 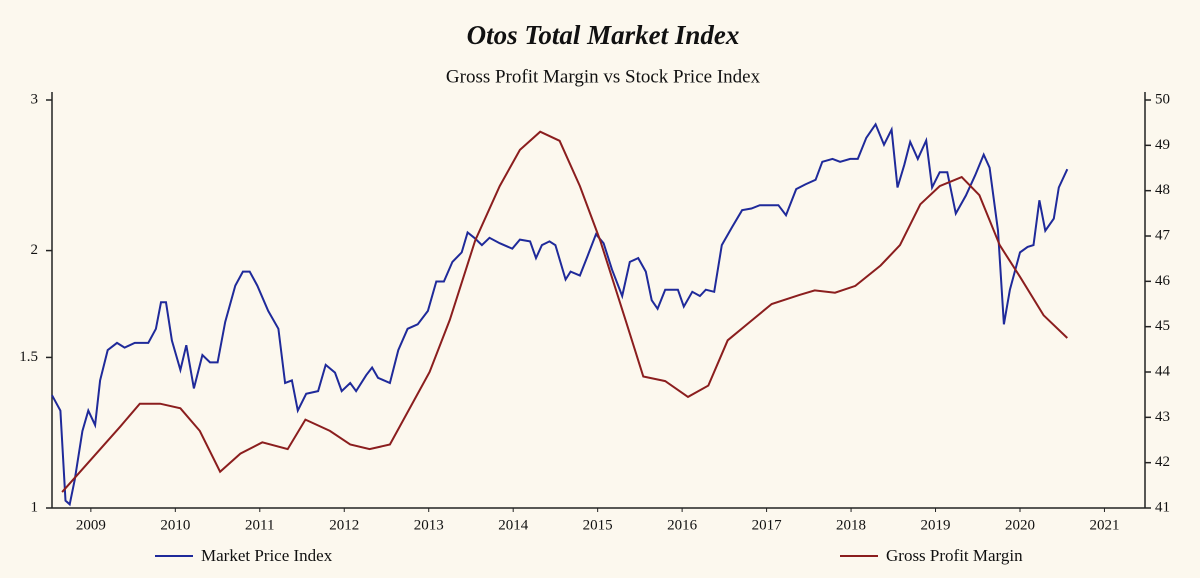 What do you see at coordinates (35, 507) in the screenshot?
I see `y-tick-label: 1` at bounding box center [35, 507].